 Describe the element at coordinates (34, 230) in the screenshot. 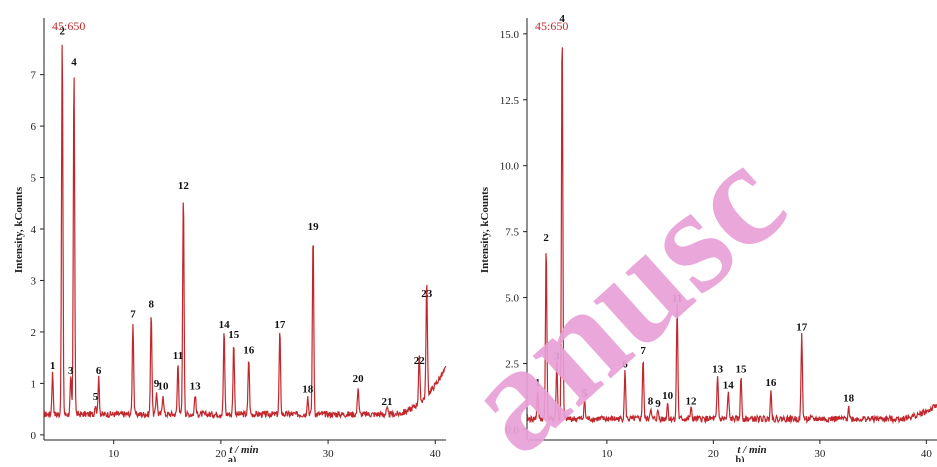

I see `y-tick-label: 4` at that location.